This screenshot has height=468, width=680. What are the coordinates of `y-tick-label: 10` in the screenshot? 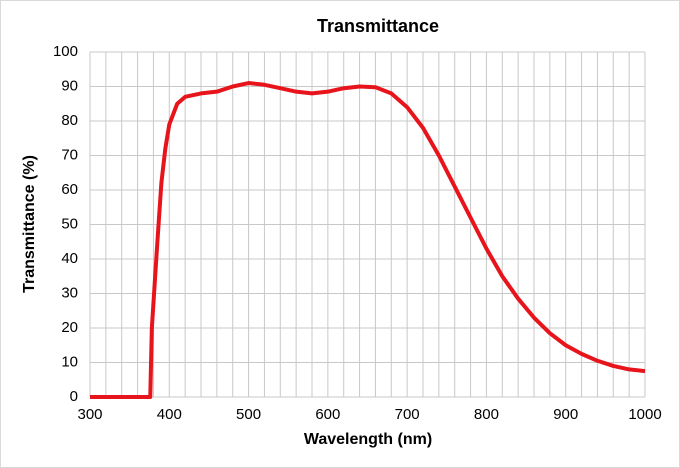 It's located at (69, 361).